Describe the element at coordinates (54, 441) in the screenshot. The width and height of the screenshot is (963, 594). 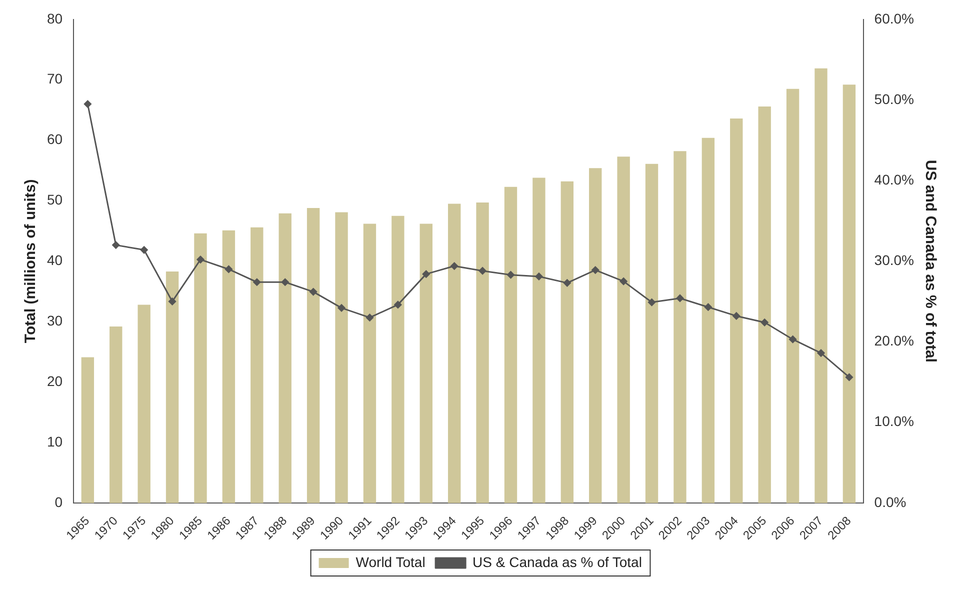
I see `y-tick-label: 10` at that location.